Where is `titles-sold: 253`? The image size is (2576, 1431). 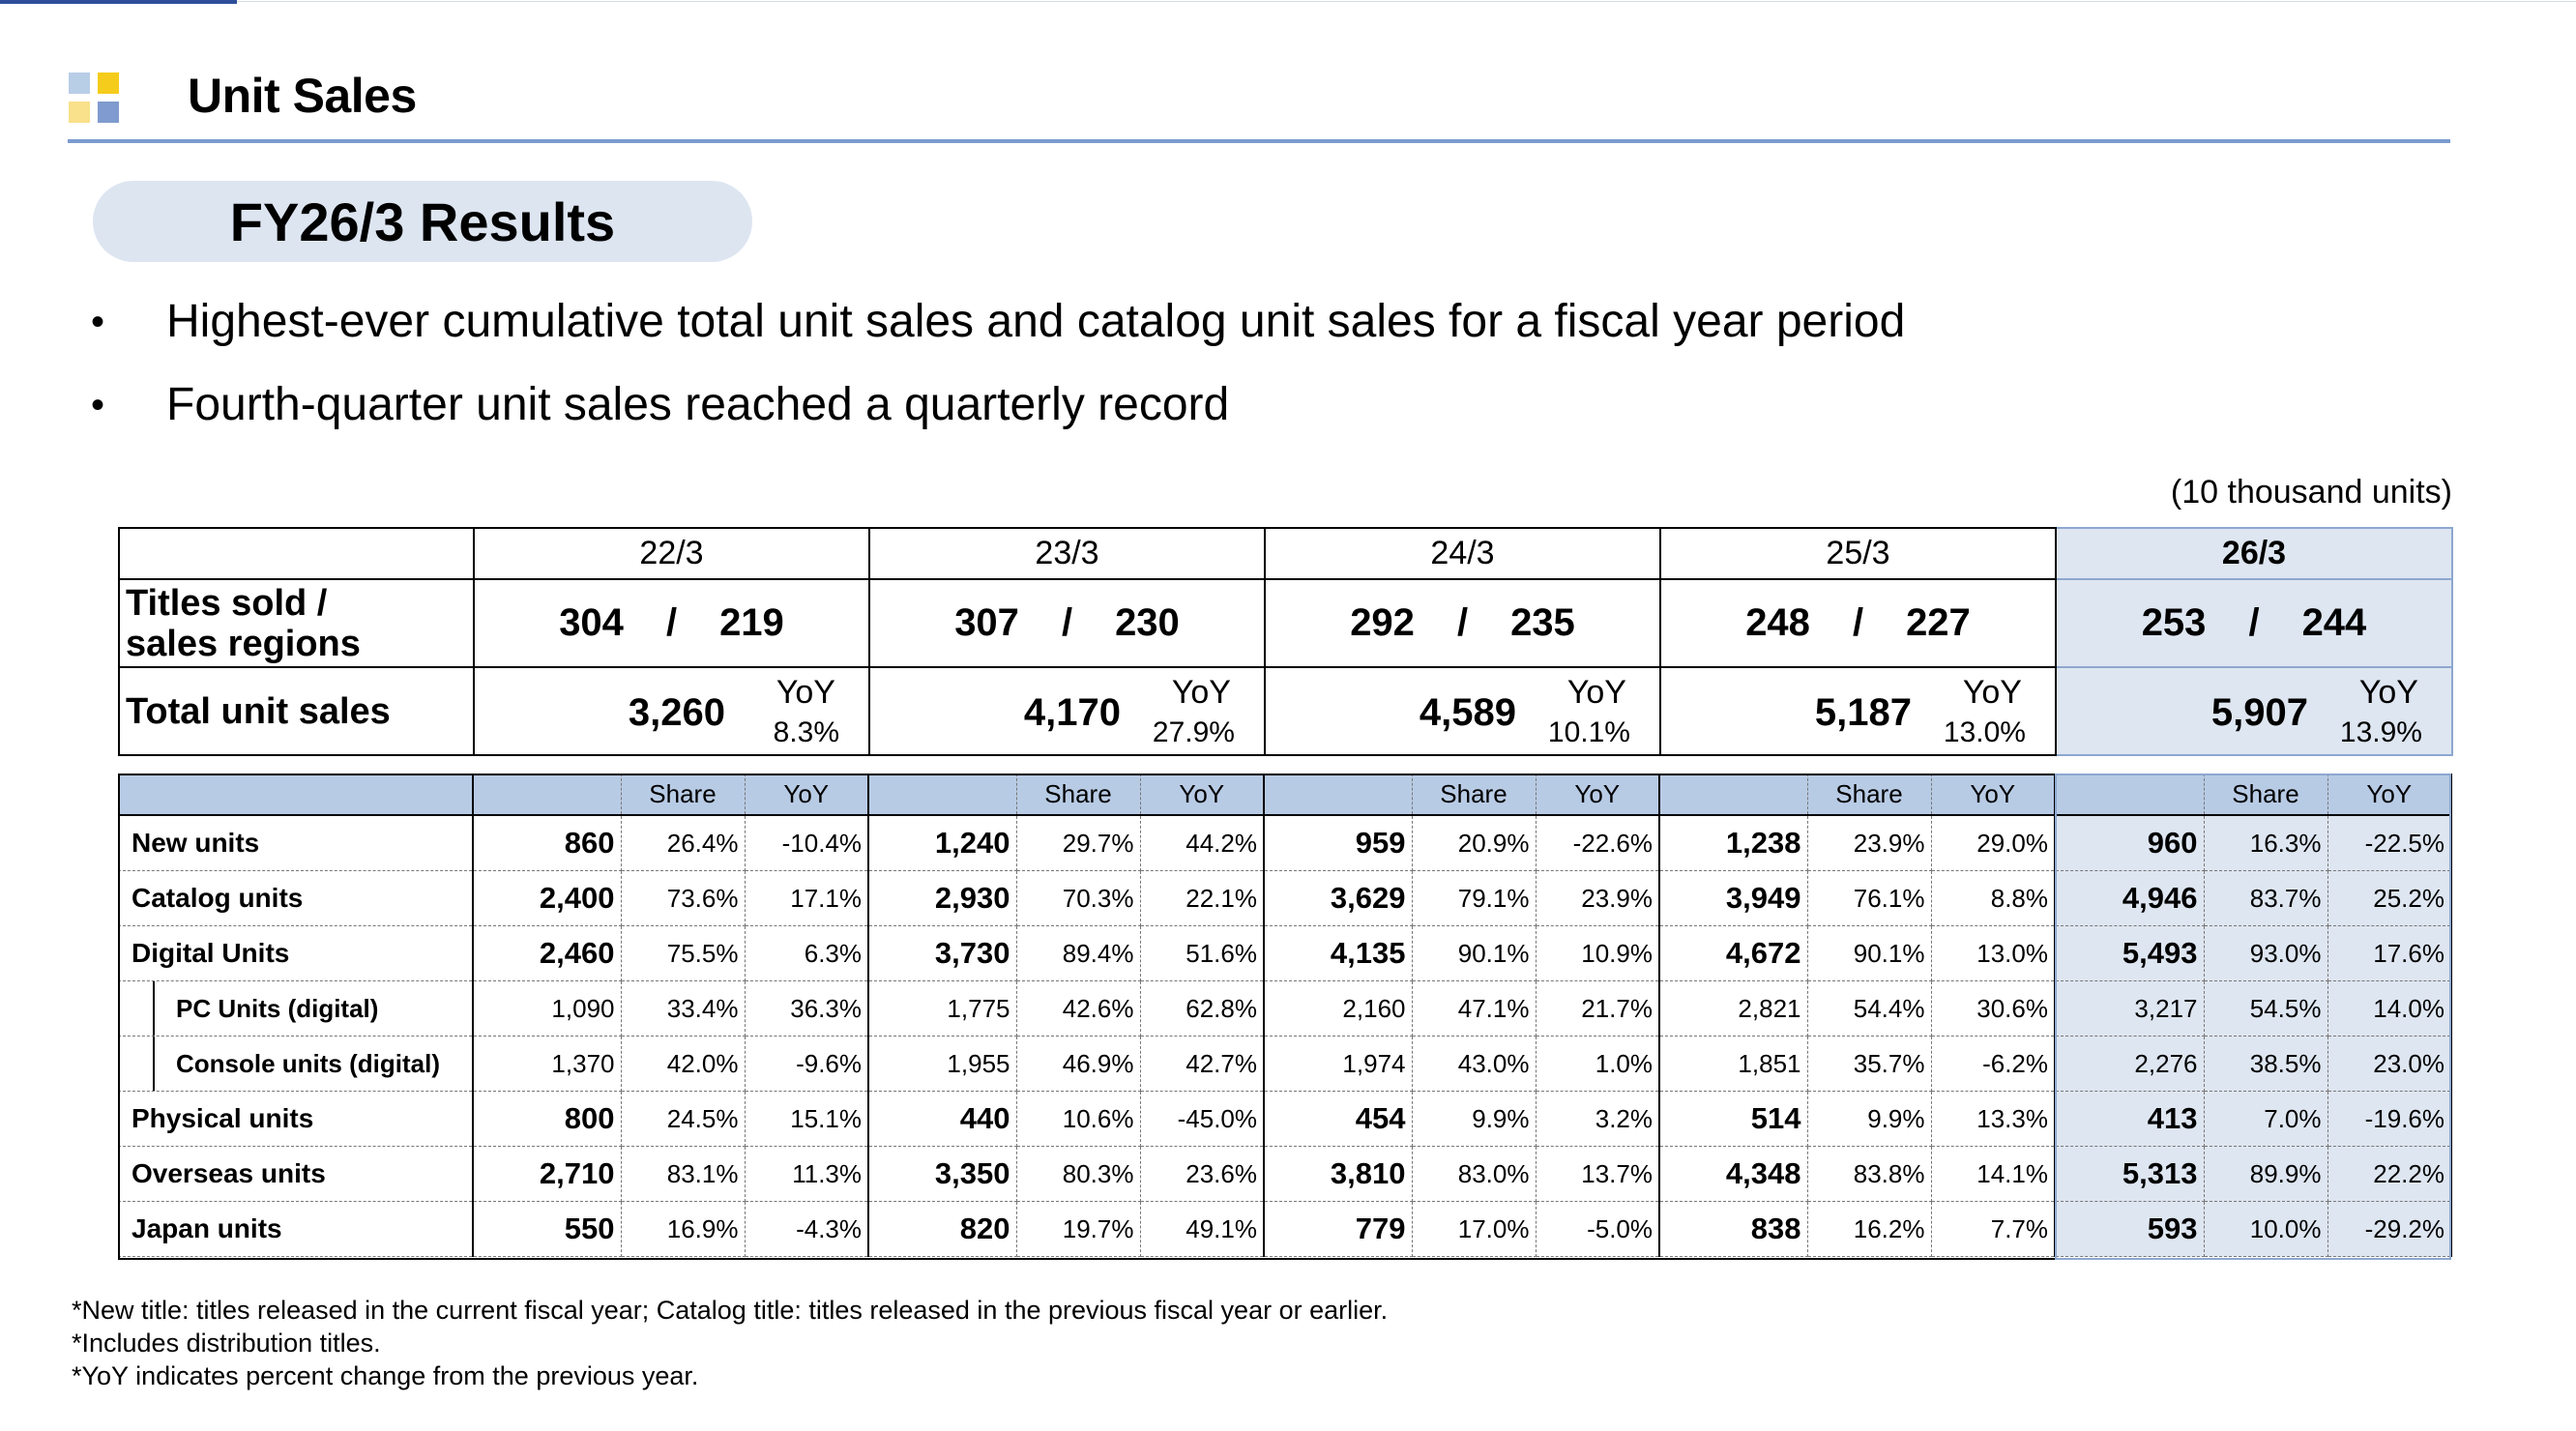
titles-sold: 253 is located at coordinates (2174, 622).